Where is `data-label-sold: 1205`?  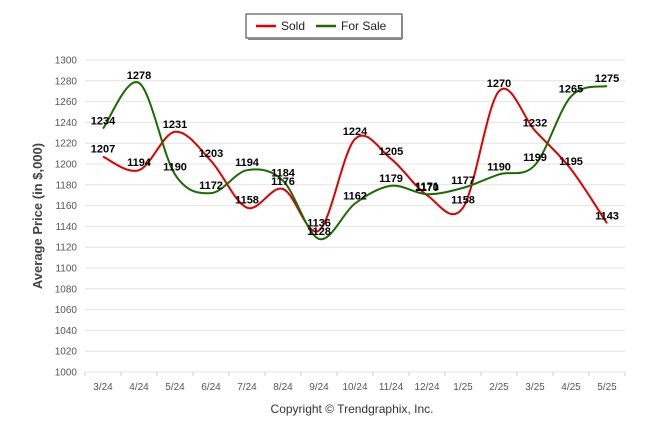
data-label-sold: 1205 is located at coordinates (391, 152).